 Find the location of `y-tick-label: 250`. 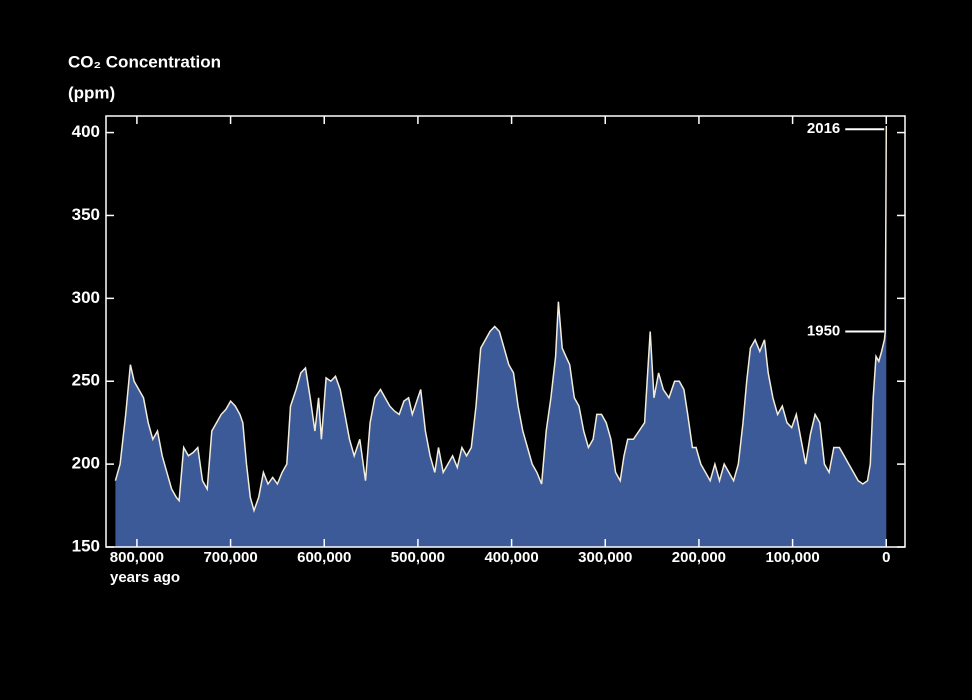

y-tick-label: 250 is located at coordinates (86, 380).